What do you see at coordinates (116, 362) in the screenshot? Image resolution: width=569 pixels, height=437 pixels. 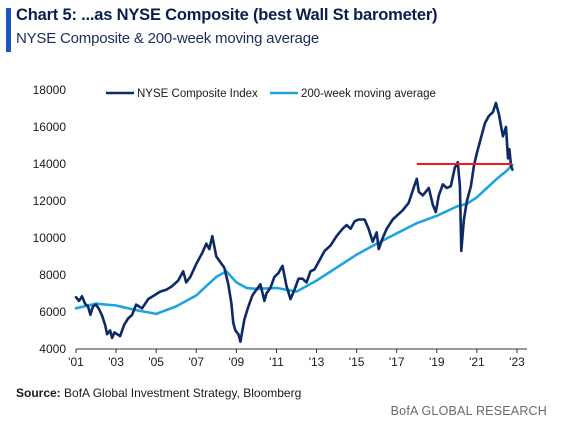 I see `x-tick-label: '03` at bounding box center [116, 362].